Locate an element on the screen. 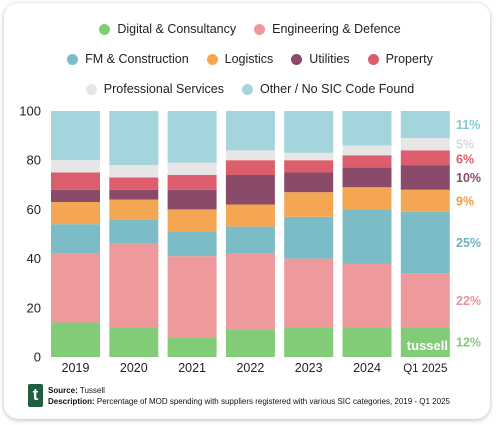 This screenshot has height=425, width=500. x-tick-label: 2020 is located at coordinates (134, 368).